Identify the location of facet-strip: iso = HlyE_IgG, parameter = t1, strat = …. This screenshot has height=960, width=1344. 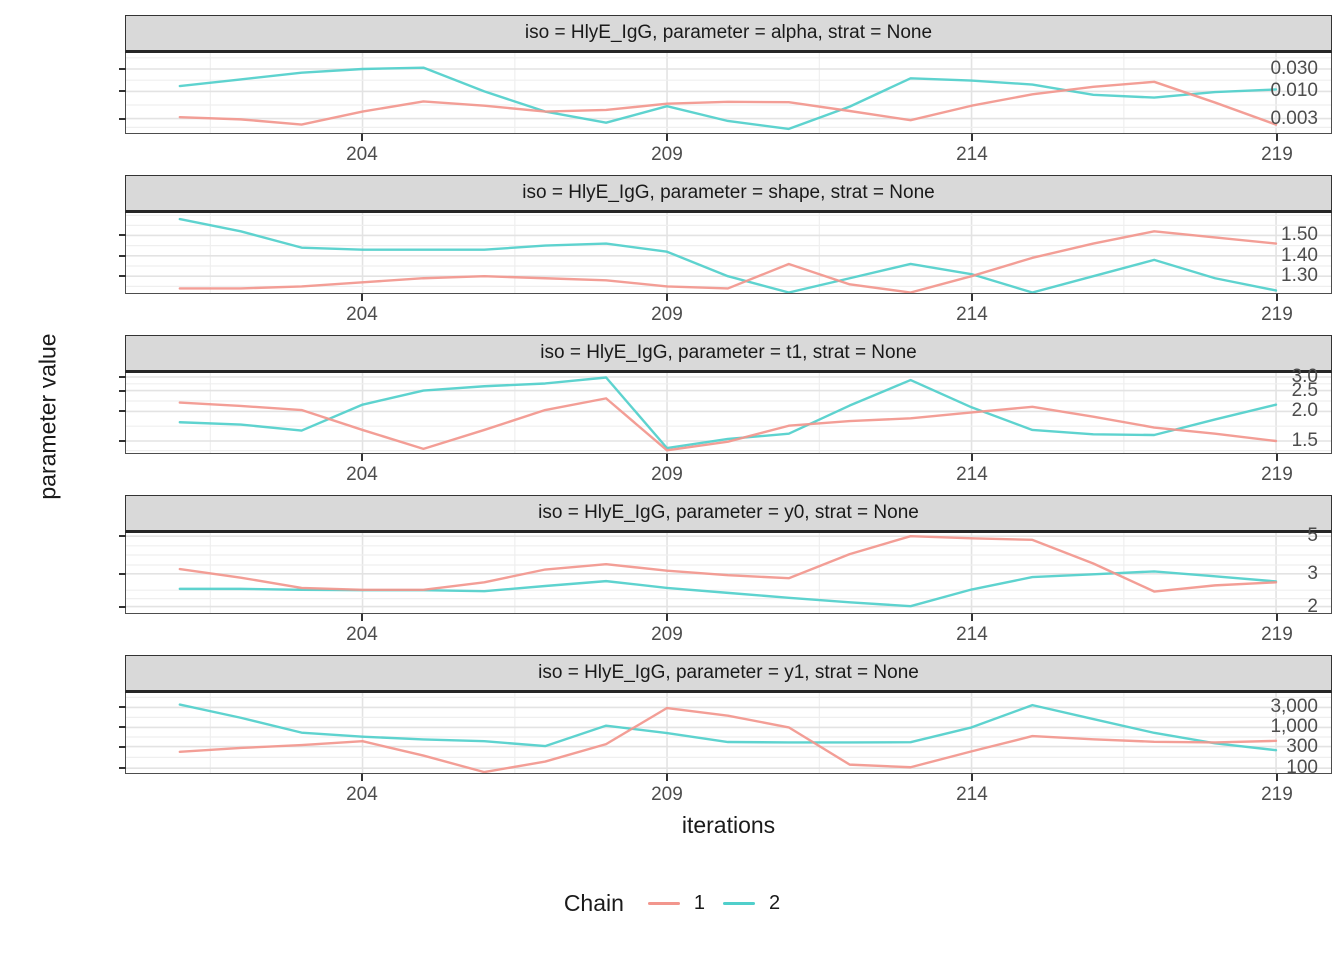
(728, 354).